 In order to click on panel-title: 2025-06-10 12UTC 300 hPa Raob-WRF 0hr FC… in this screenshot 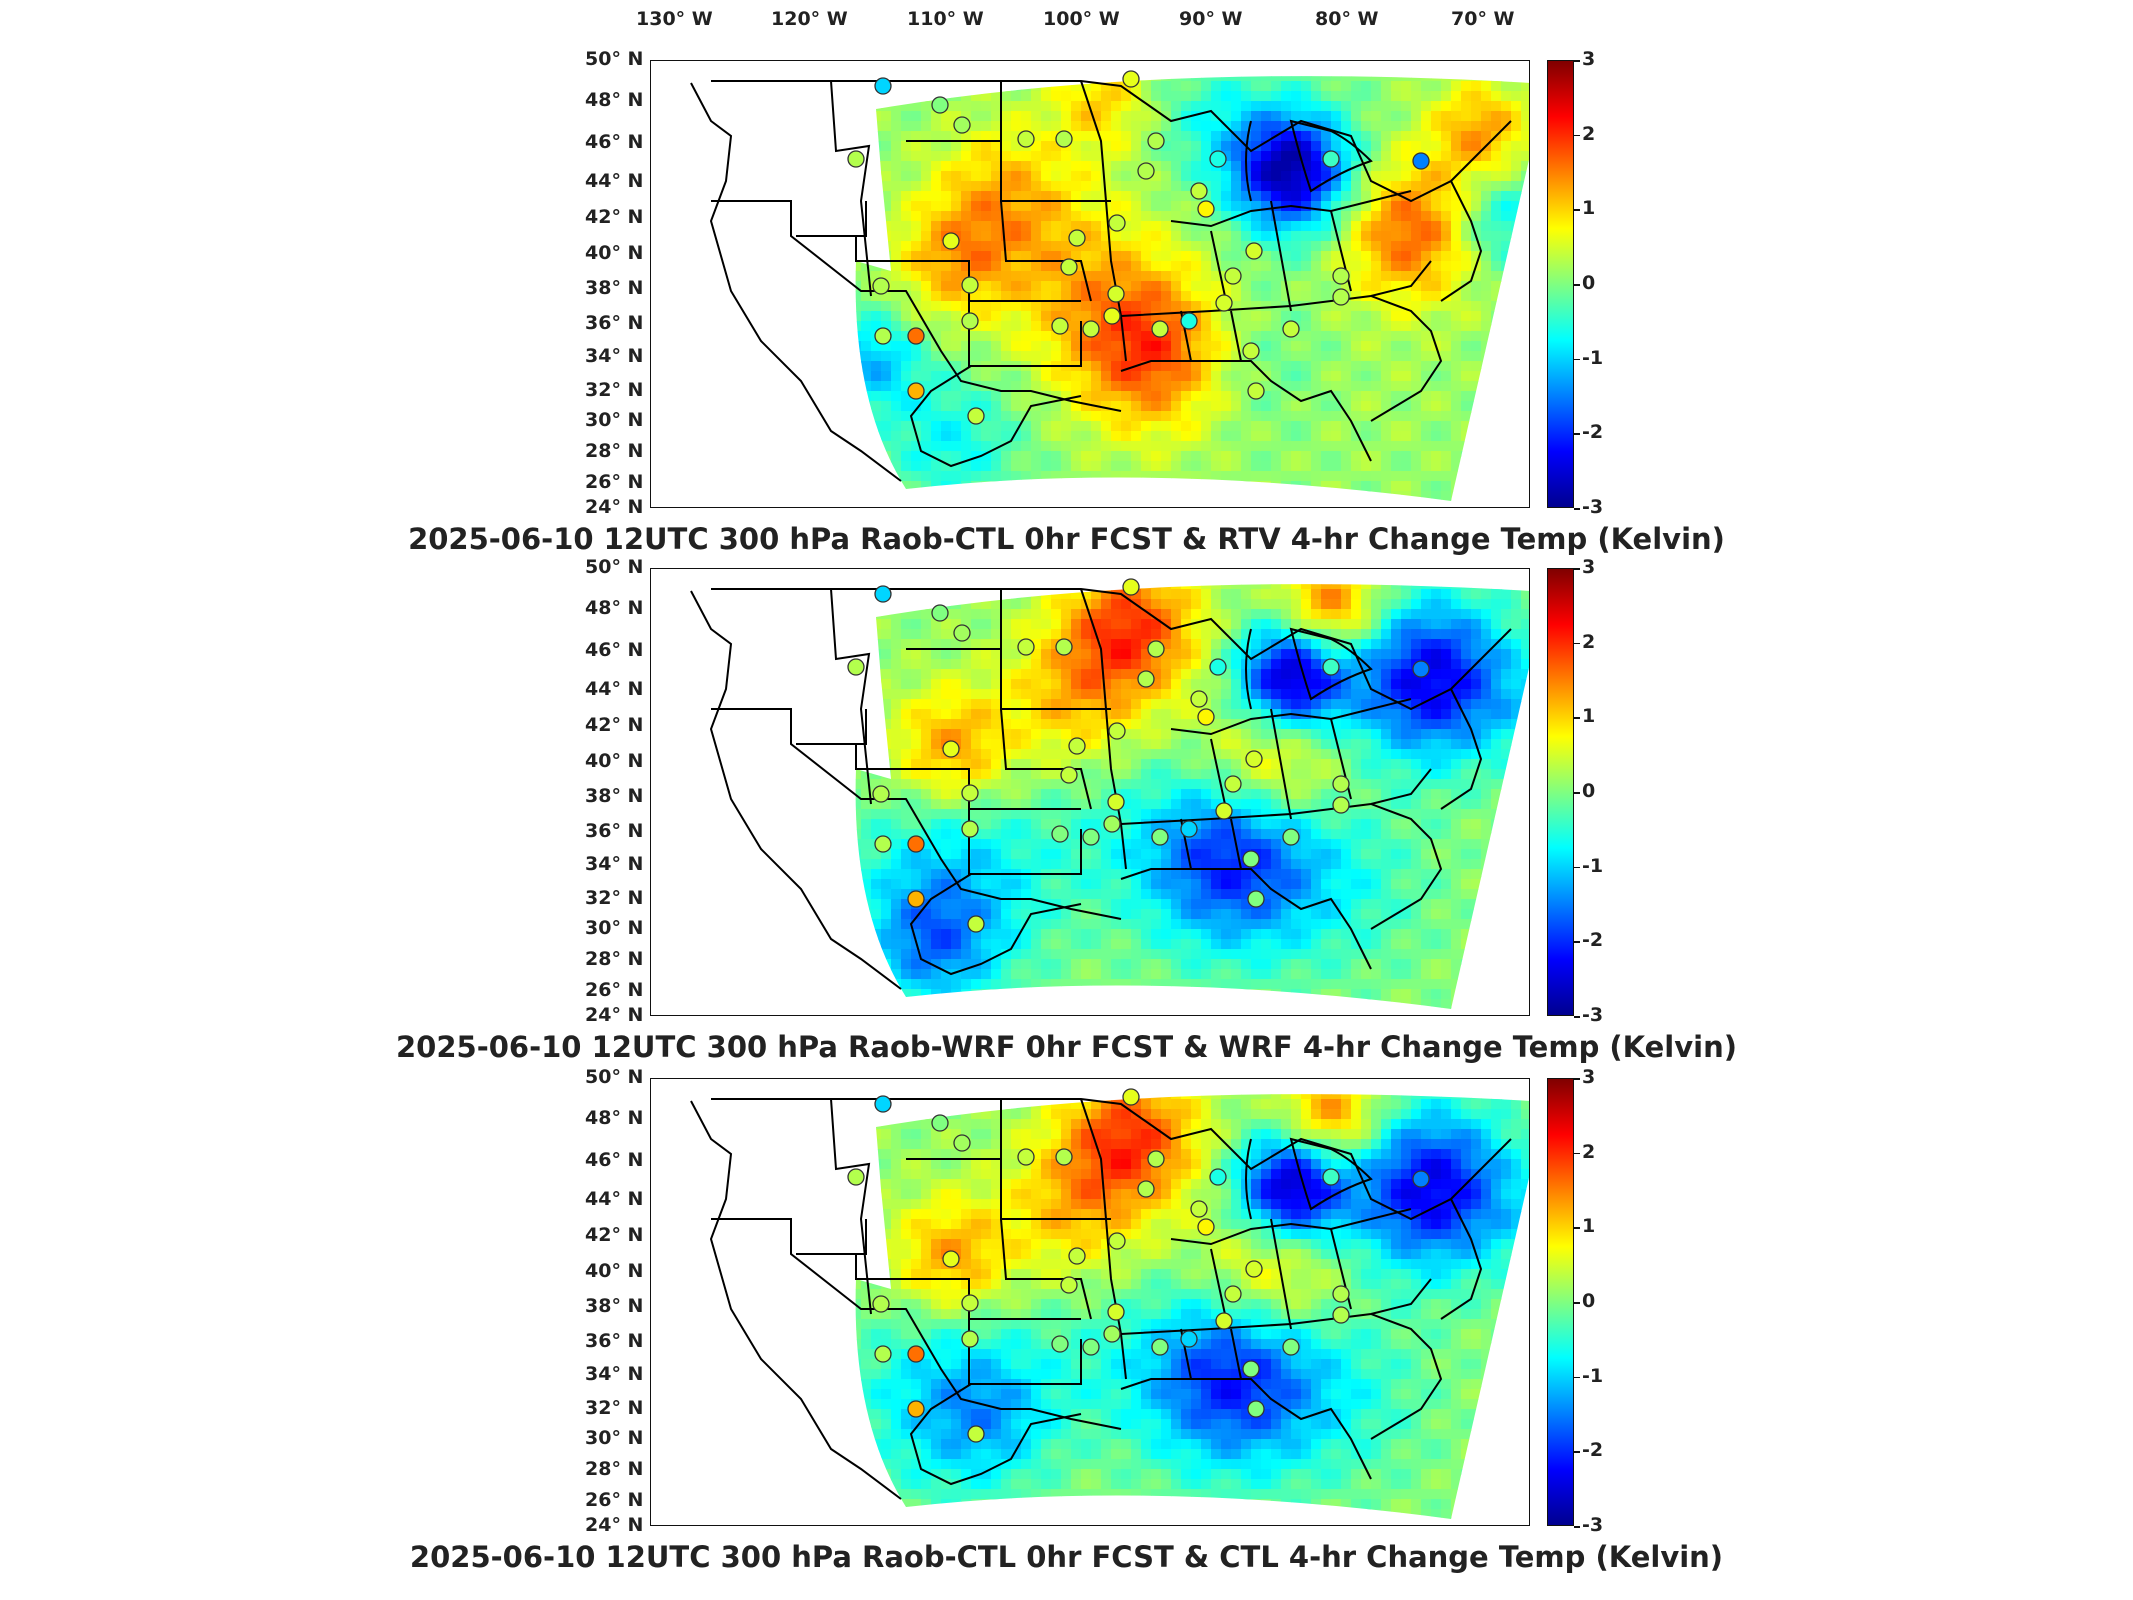, I will do `click(1066, 1047)`.